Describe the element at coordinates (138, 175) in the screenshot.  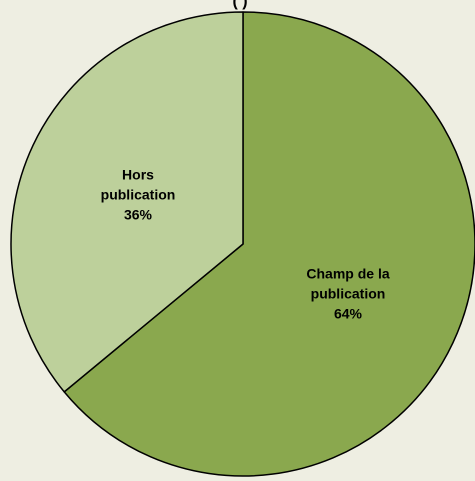
I see `slice-label-line: Hors` at that location.